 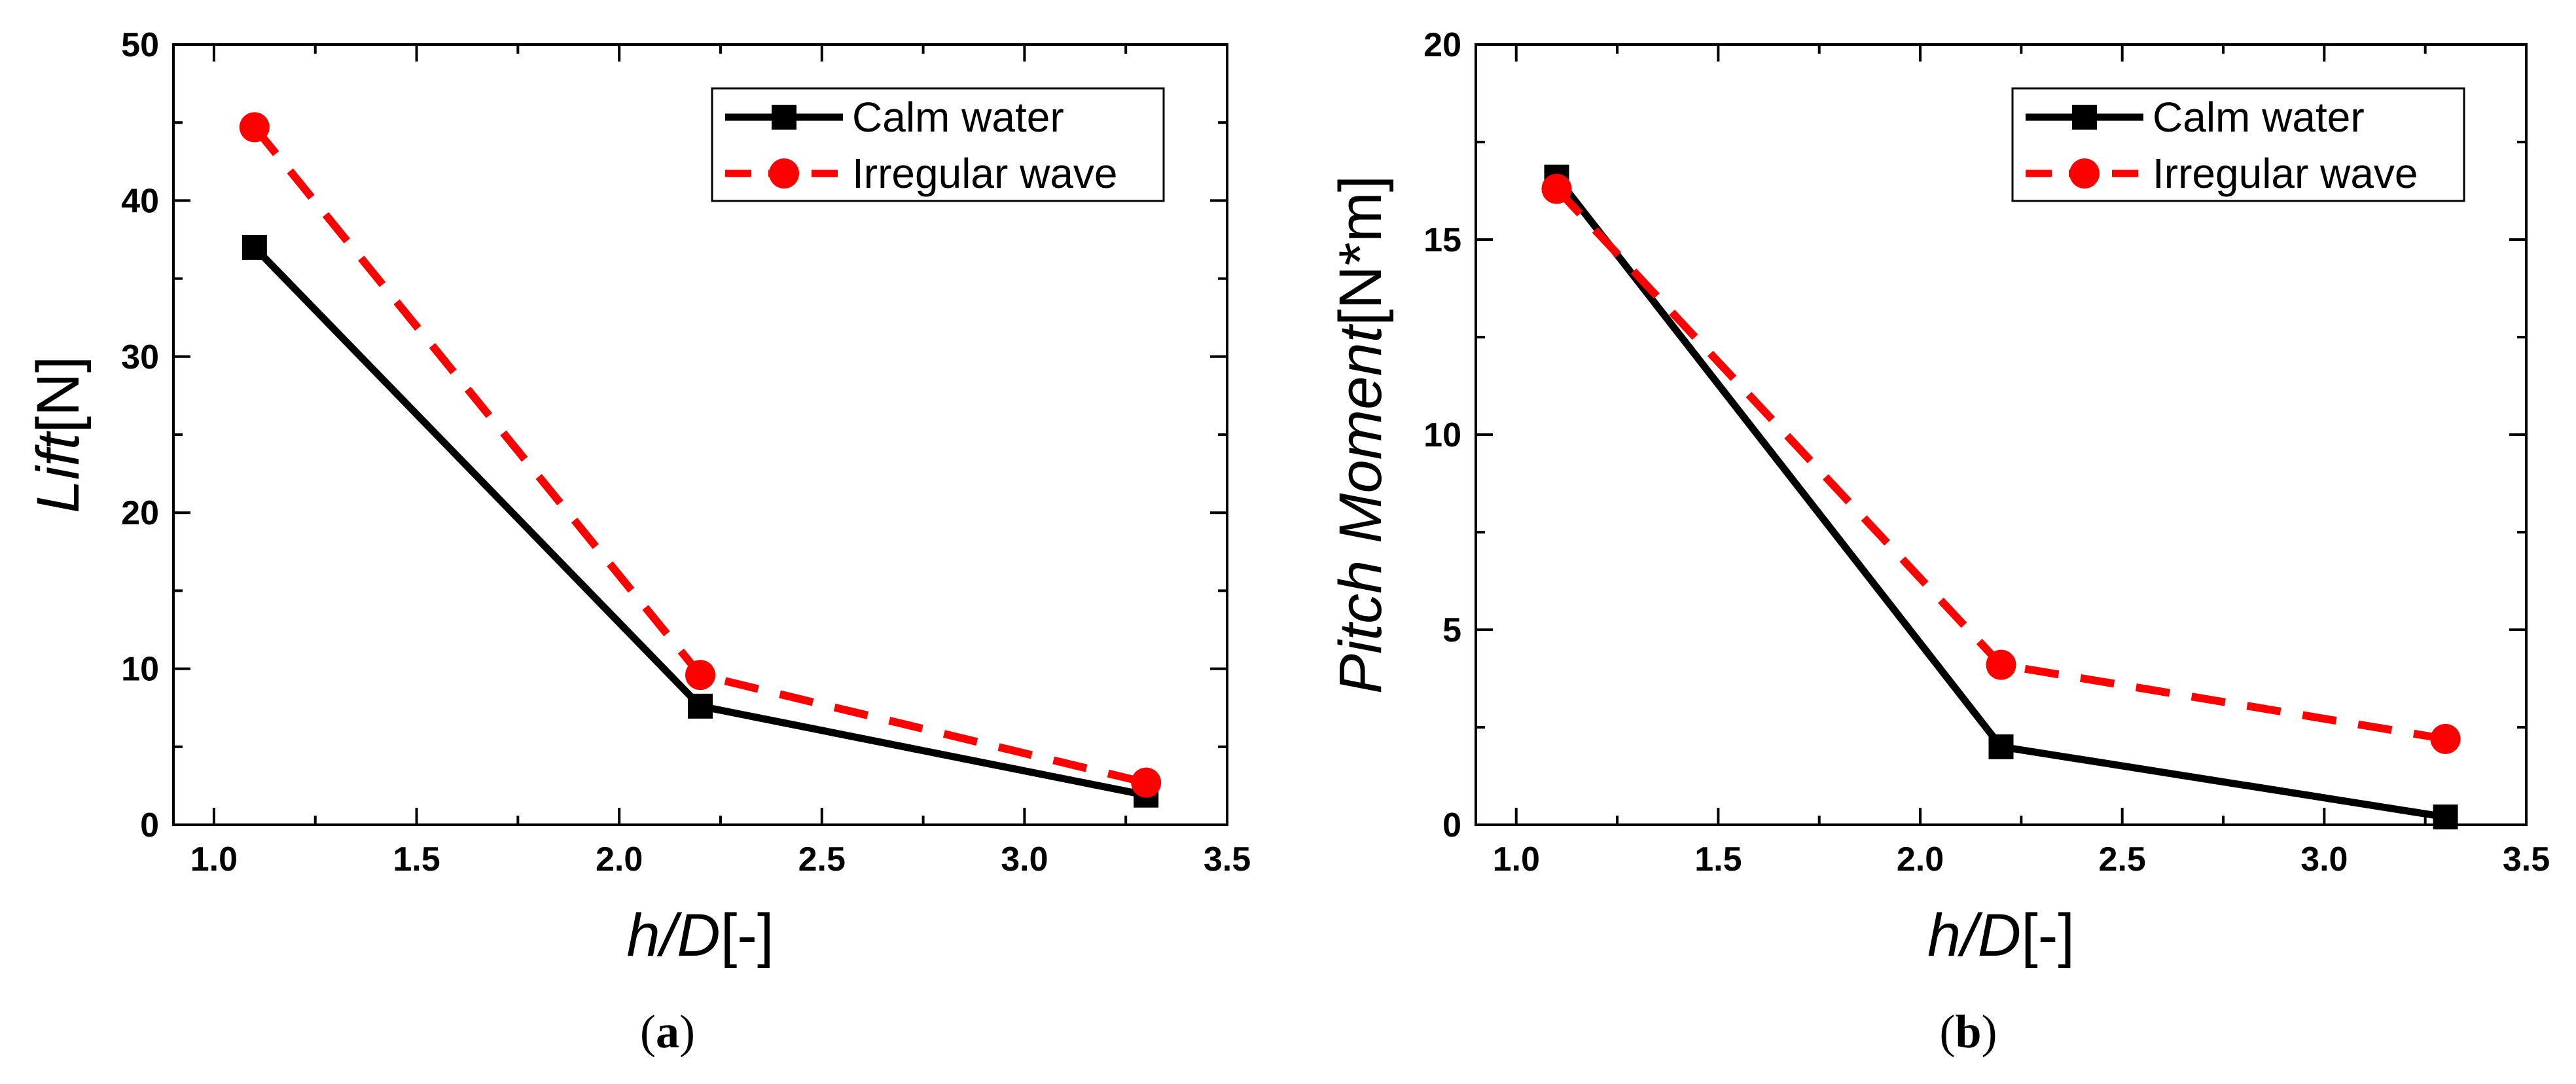 I want to click on y-axis-title: Pitch Moment[N*m], so click(x=1360, y=434).